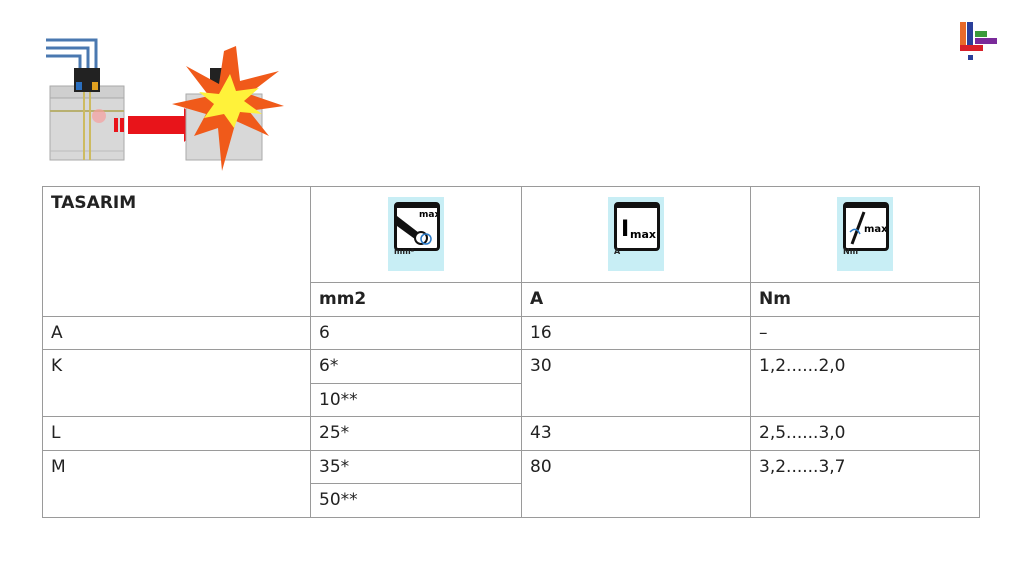 The height and width of the screenshot is (564, 1024). I want to click on table-row: L 25* 43 2,5......3,0, so click(511, 433).